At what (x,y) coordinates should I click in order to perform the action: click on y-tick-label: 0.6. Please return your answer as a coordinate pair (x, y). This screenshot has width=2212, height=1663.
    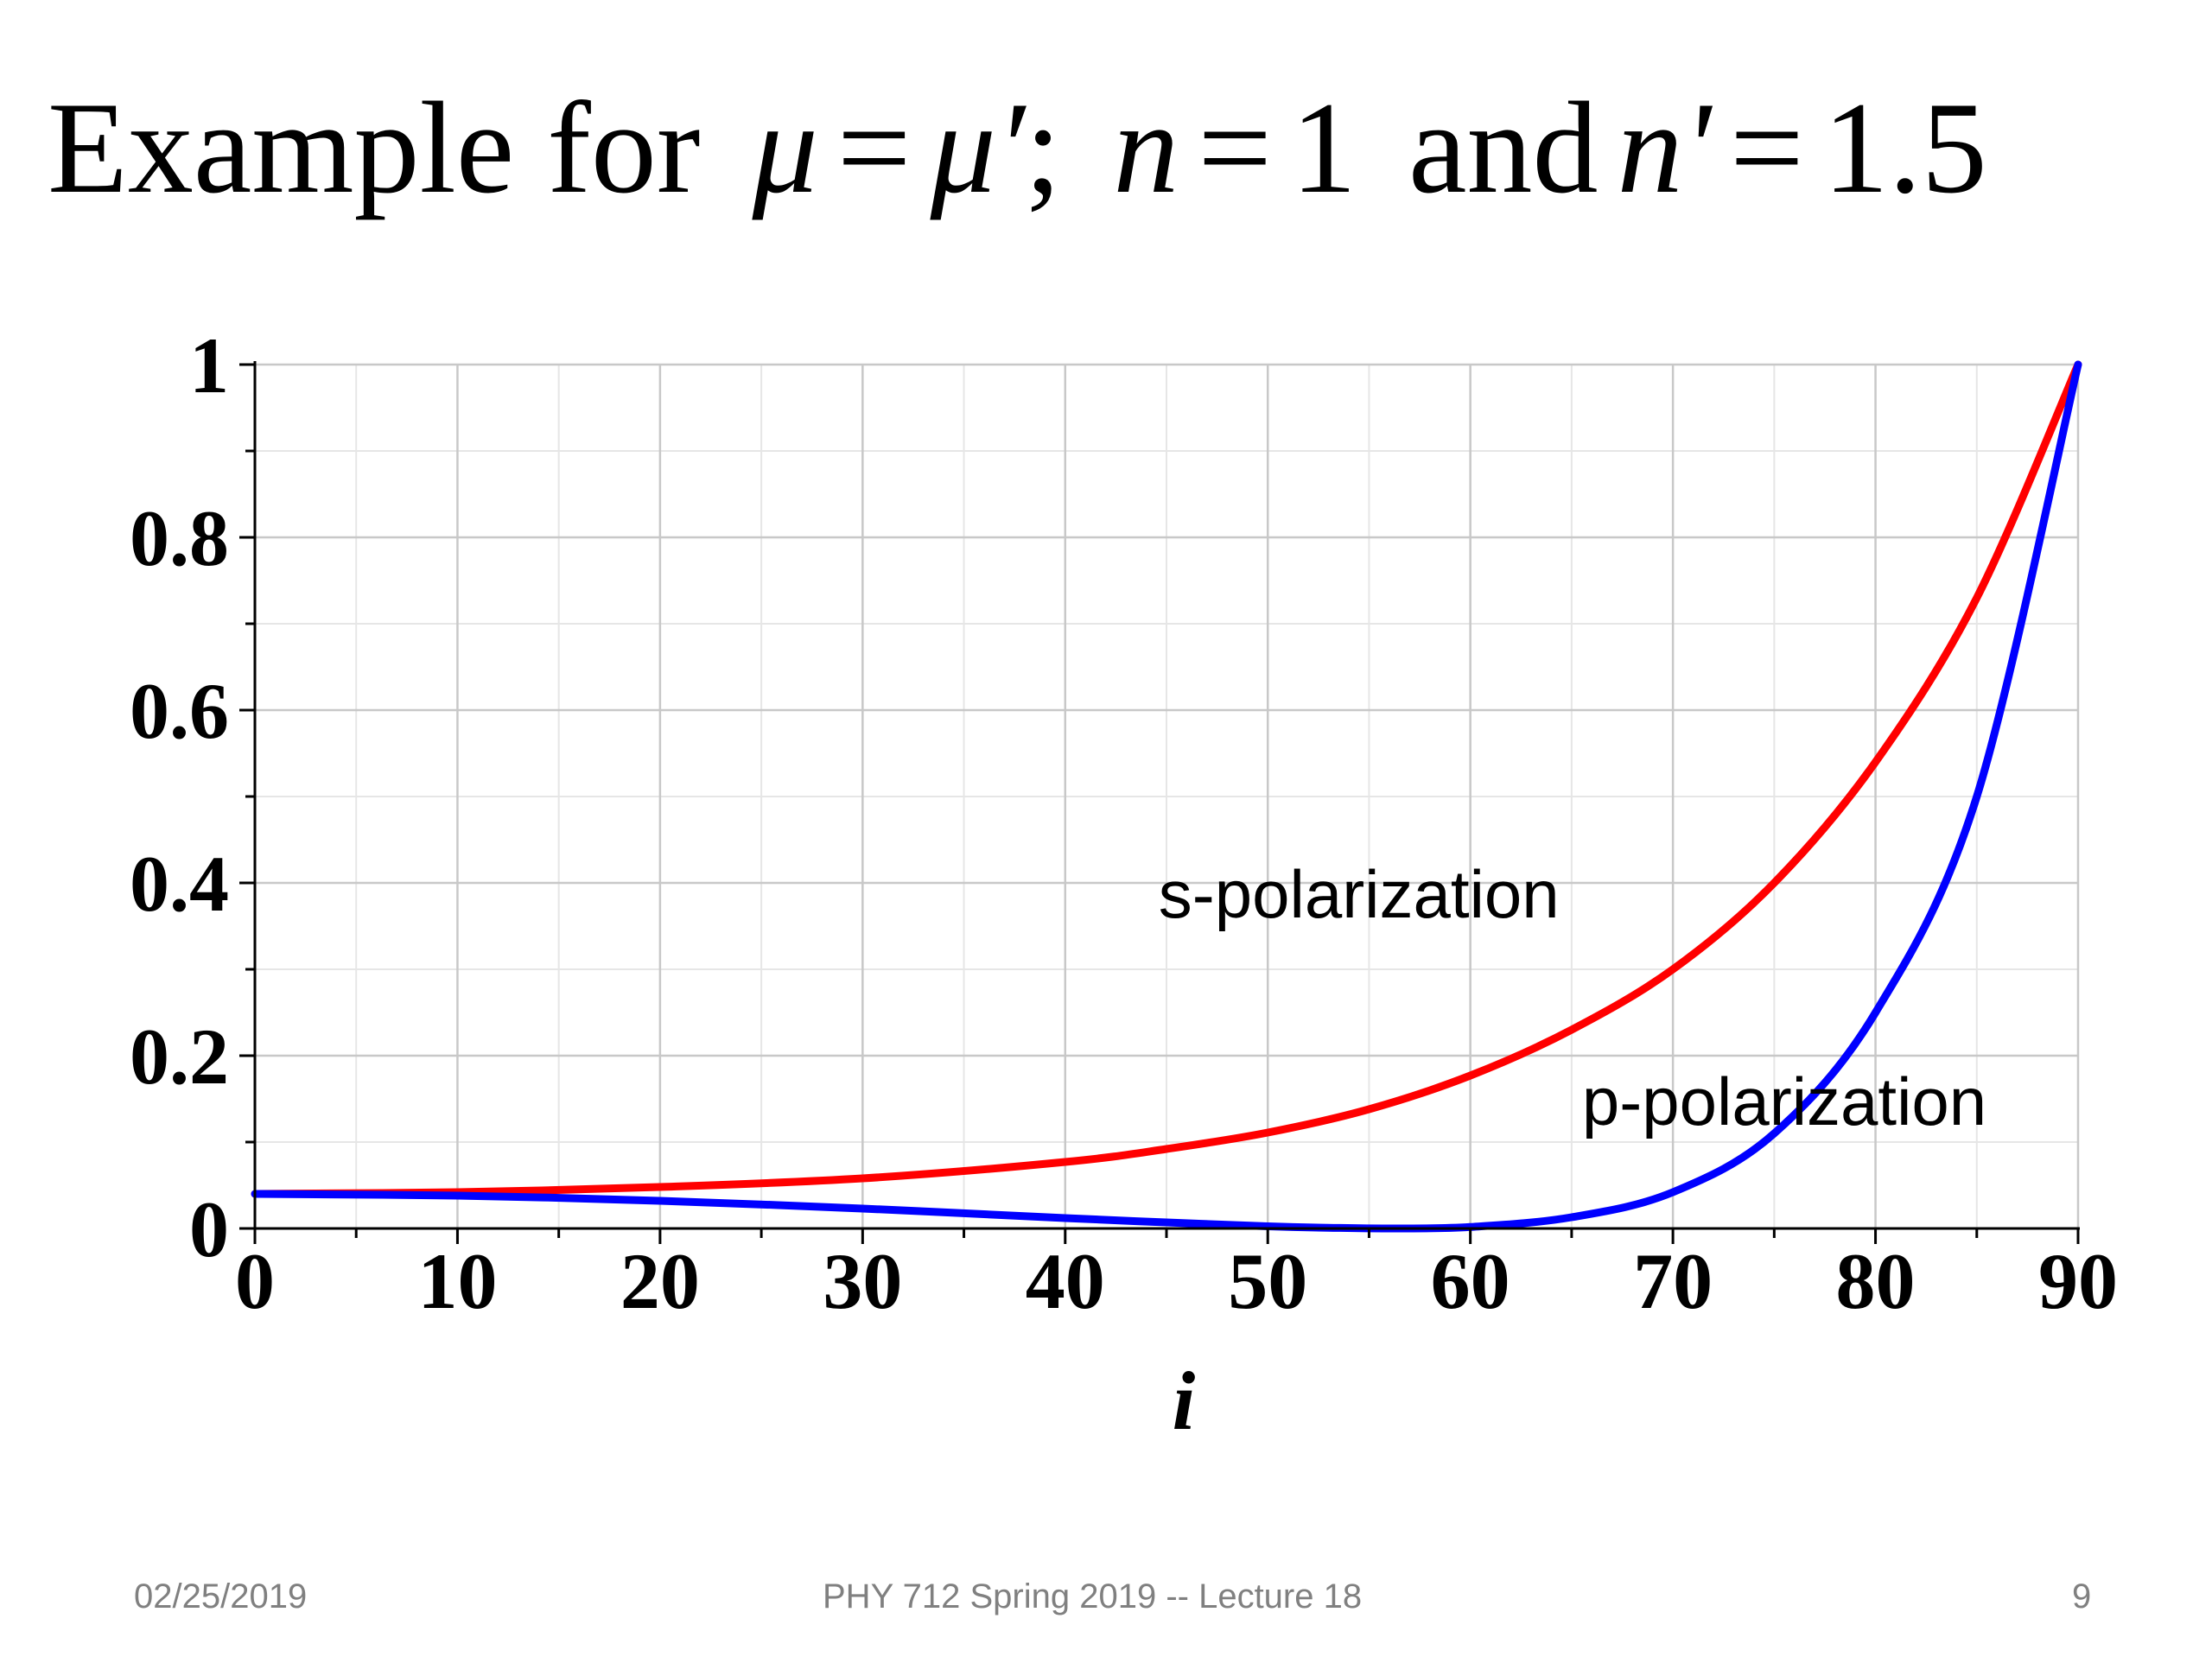
    Looking at the image, I should click on (179, 711).